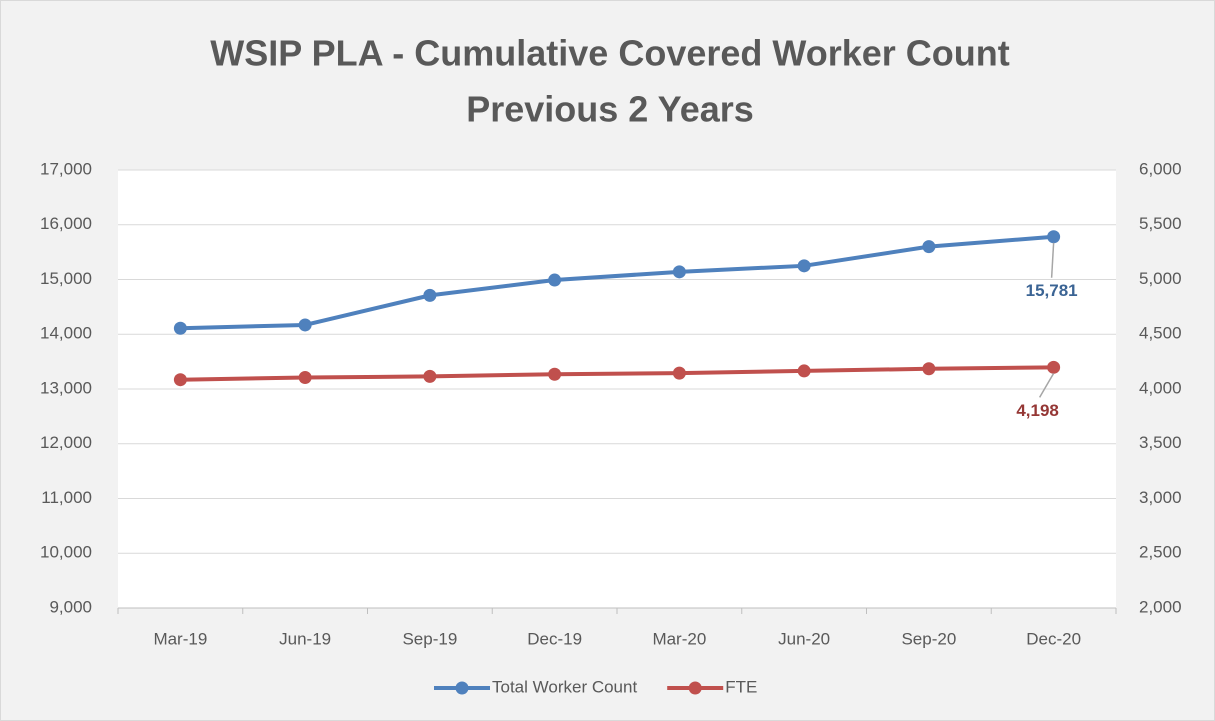 The image size is (1215, 721). Describe the element at coordinates (66, 223) in the screenshot. I see `y-tick-label: 16,000` at that location.